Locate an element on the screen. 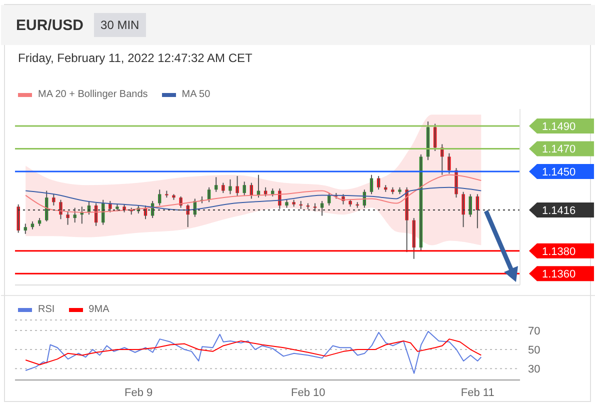 This screenshot has height=406, width=595. x-tick-label: Feb 9 is located at coordinates (138, 392).